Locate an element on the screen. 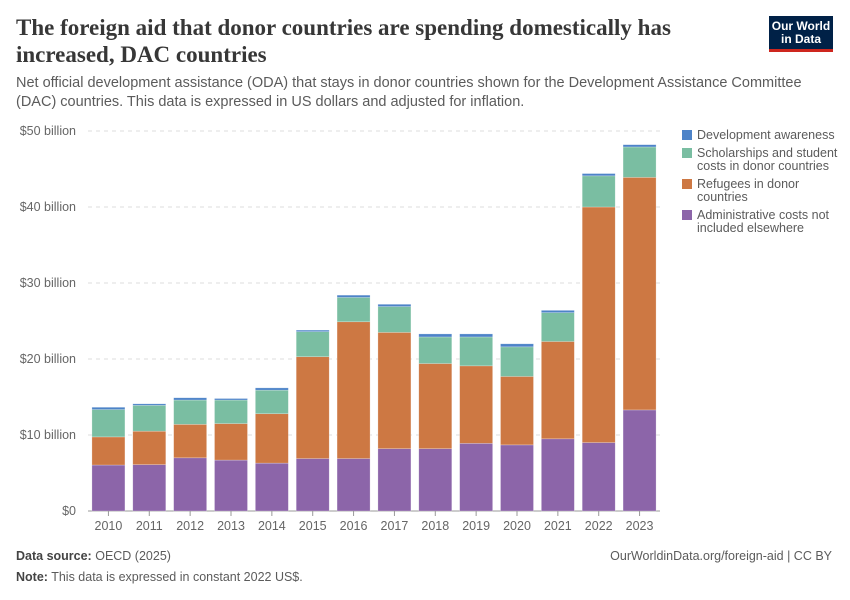 The width and height of the screenshot is (850, 600). x-tick-label: 2019 is located at coordinates (476, 526).